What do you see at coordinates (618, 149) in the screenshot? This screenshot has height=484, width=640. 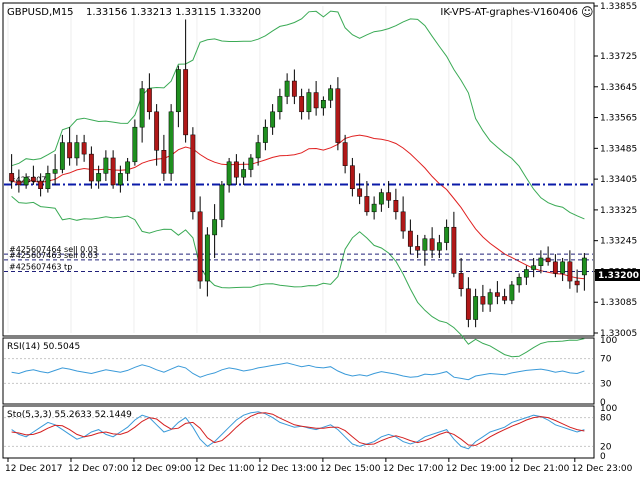 I see `price-tick-label: 1.33485` at bounding box center [618, 149].